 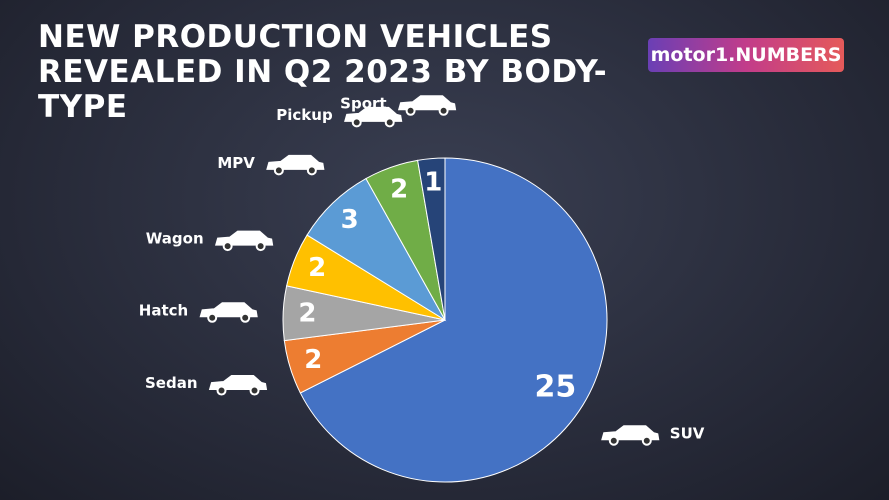 I want to click on logo: motor1.NUMBERS, so click(x=746, y=55).